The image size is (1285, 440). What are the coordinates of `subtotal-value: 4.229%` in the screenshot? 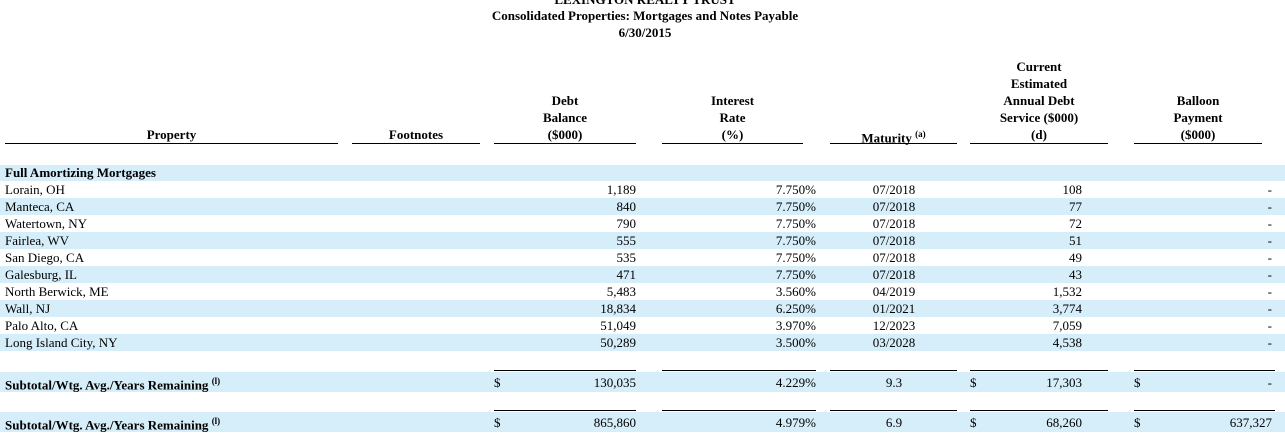 It's located at (795, 382).